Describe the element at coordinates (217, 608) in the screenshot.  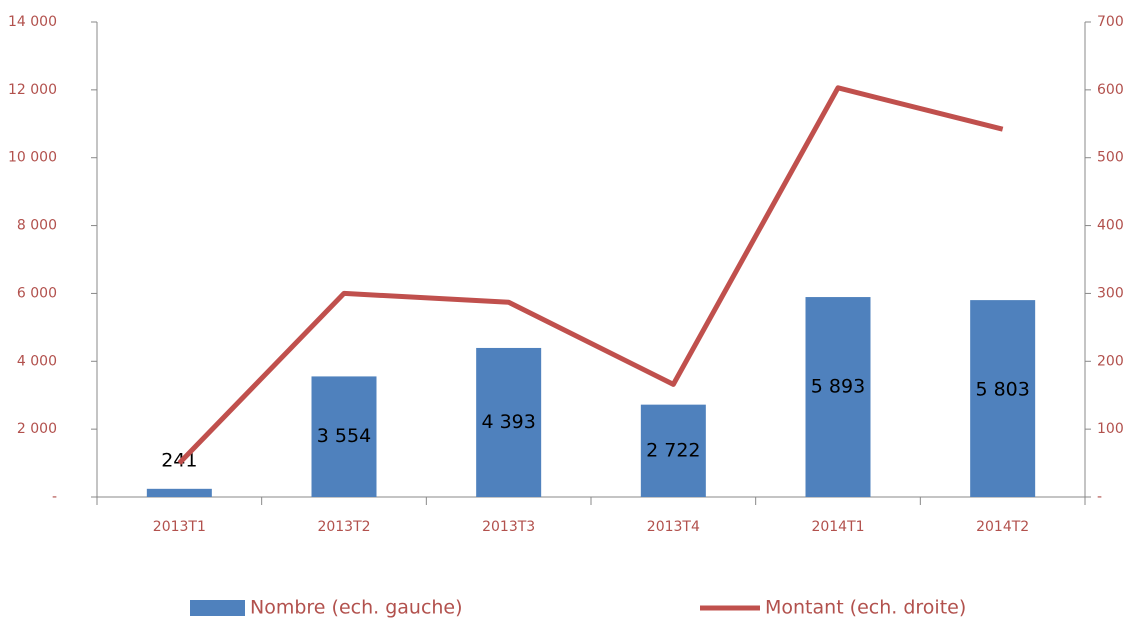
I see `legend-swatch` at that location.